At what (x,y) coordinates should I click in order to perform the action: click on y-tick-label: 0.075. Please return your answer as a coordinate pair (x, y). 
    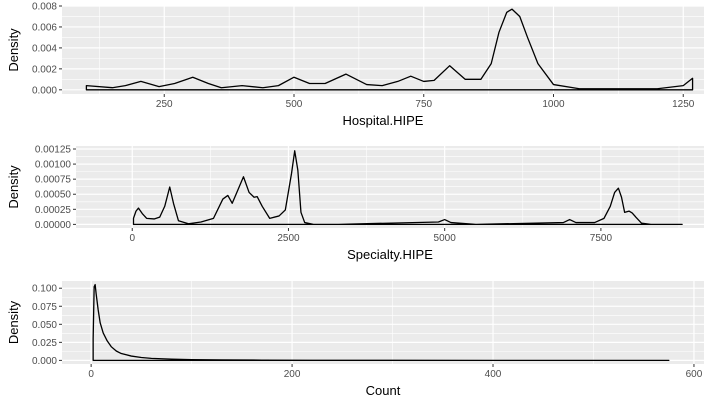
    Looking at the image, I should click on (44, 307).